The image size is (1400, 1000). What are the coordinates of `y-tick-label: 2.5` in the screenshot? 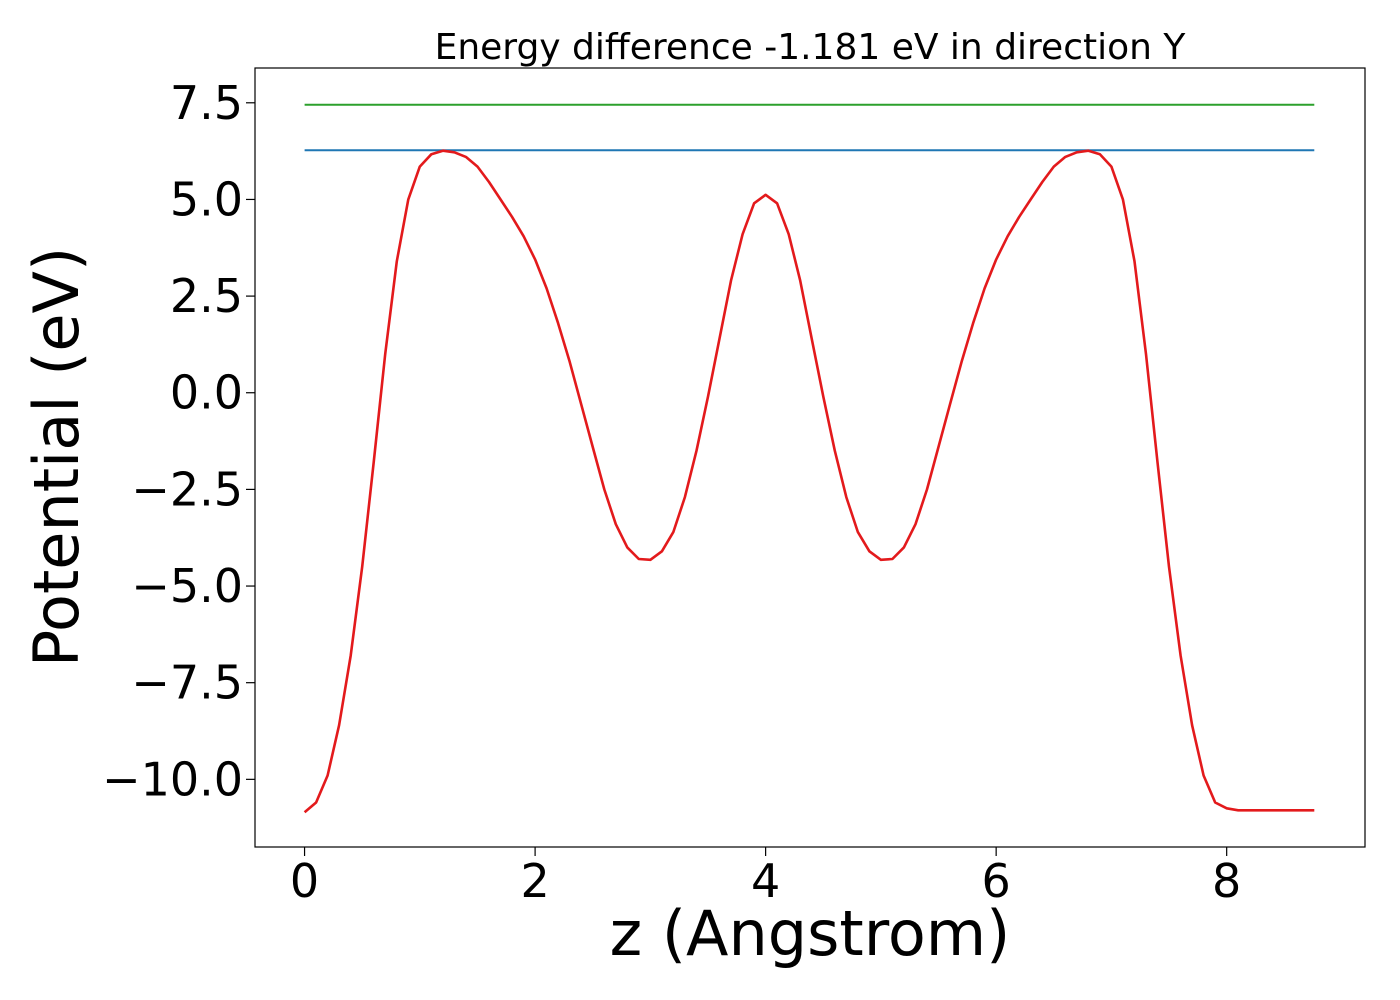 It's located at (206, 296).